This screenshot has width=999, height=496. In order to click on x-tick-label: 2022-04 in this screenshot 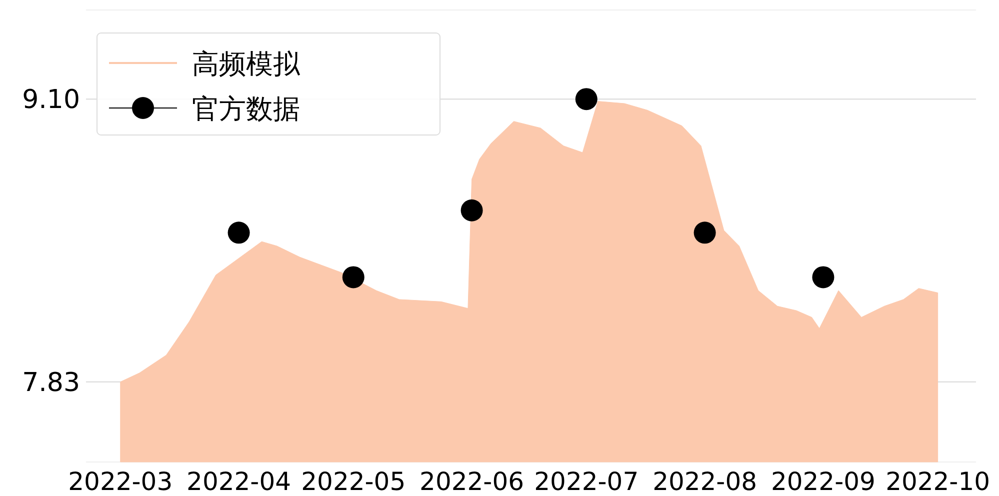, I will do `click(239, 481)`.